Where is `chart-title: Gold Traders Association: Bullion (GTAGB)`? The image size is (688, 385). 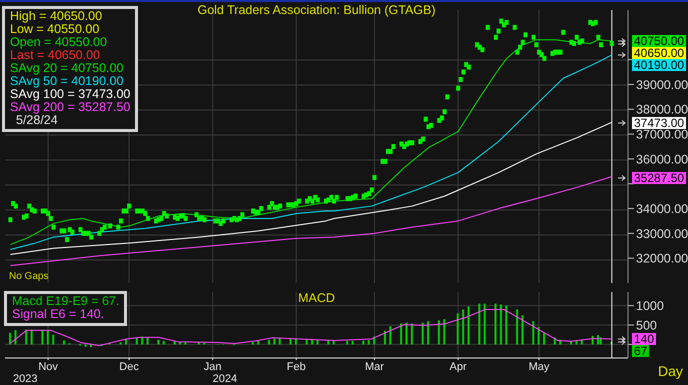 chart-title: Gold Traders Association: Bullion (GTAGB) is located at coordinates (316, 10).